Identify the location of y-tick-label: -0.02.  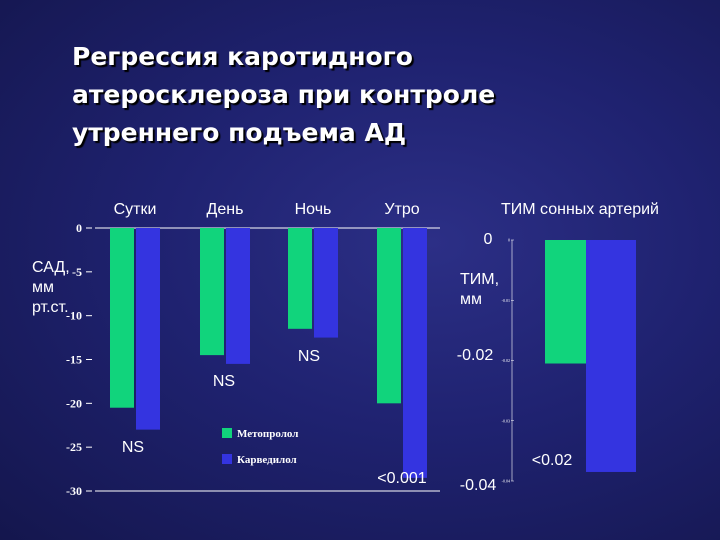
(506, 360).